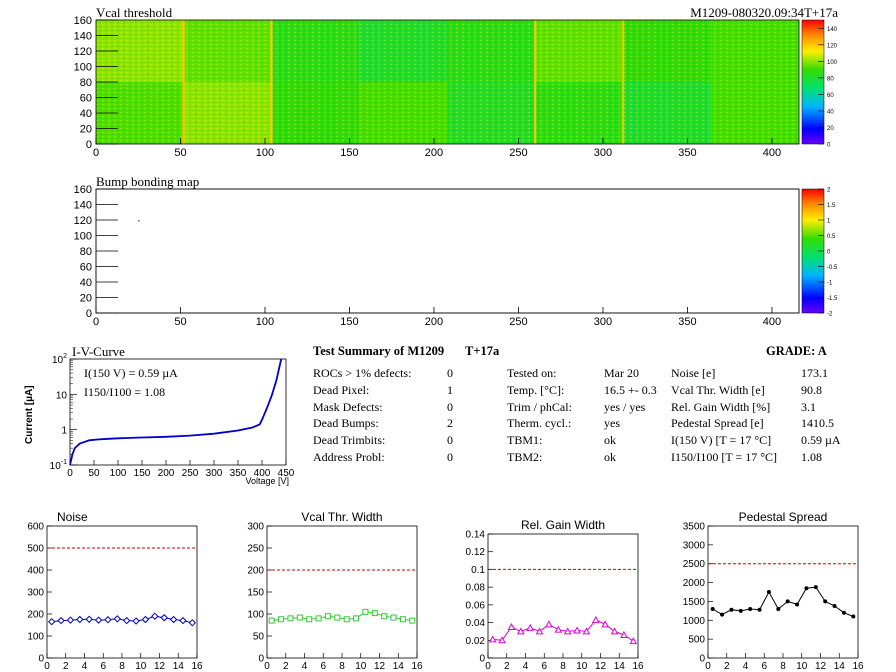 This screenshot has width=896, height=672. I want to click on gain-width-x-tick-label: 2, so click(507, 666).